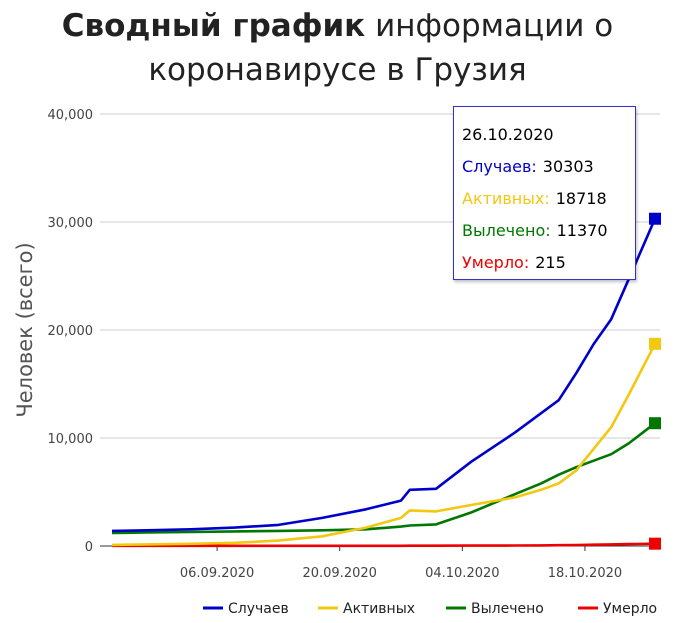 Image resolution: width=675 pixels, height=623 pixels. What do you see at coordinates (217, 573) in the screenshot?
I see `x-tick-label: 06.09.2020` at bounding box center [217, 573].